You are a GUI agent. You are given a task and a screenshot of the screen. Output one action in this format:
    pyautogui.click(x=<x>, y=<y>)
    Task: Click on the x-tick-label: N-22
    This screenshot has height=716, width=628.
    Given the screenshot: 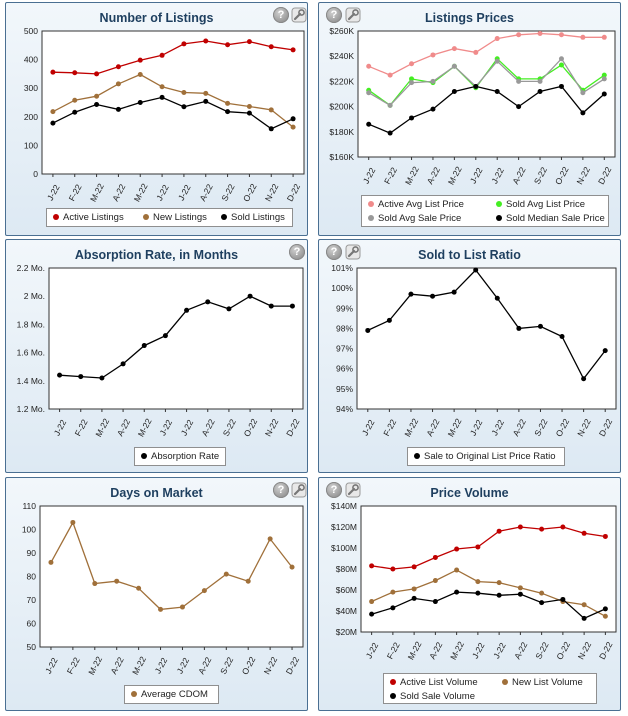 What is the action you would take?
    pyautogui.click(x=584, y=427)
    